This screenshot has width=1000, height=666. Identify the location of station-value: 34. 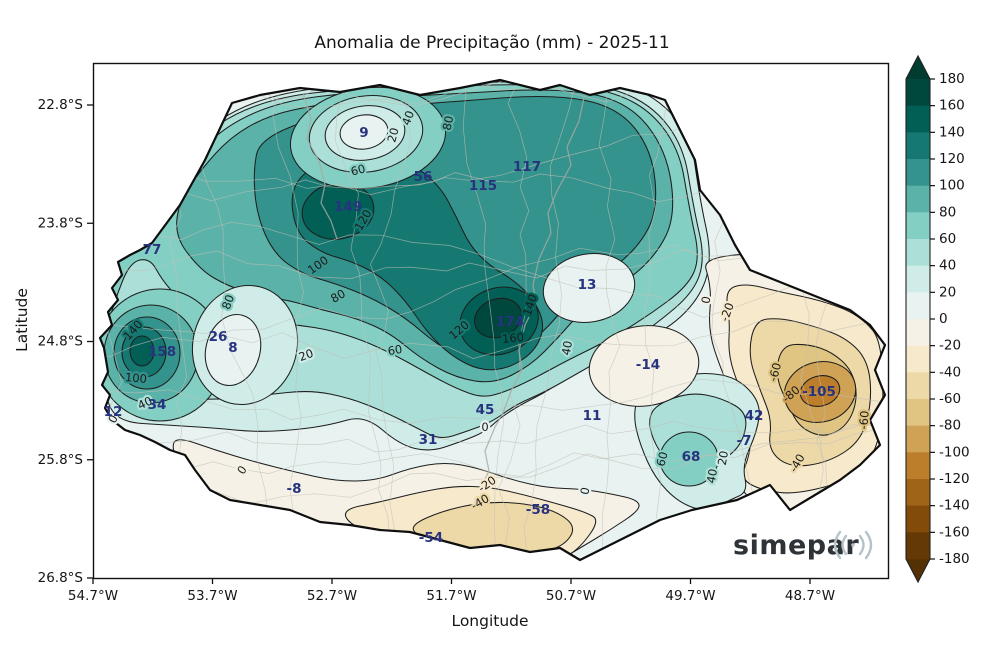
(157, 405).